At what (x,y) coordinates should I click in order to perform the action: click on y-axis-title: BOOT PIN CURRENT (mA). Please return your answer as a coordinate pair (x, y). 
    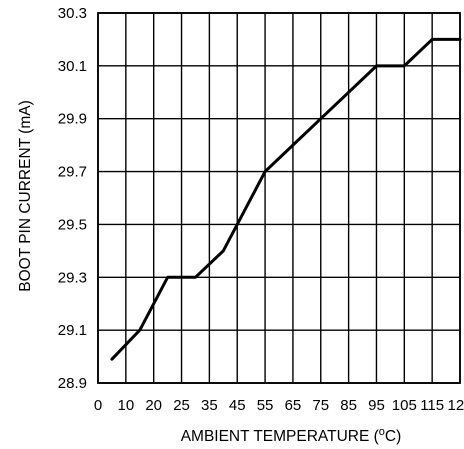
    Looking at the image, I should click on (25, 195).